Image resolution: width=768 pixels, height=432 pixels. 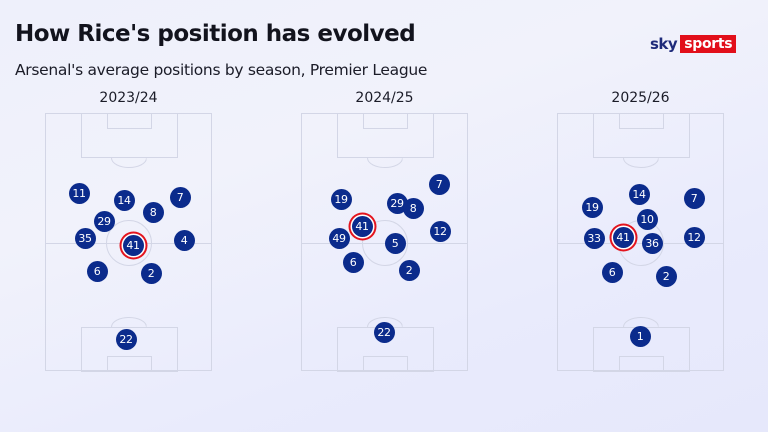 I want to click on logo-sports: sports, so click(x=708, y=44).